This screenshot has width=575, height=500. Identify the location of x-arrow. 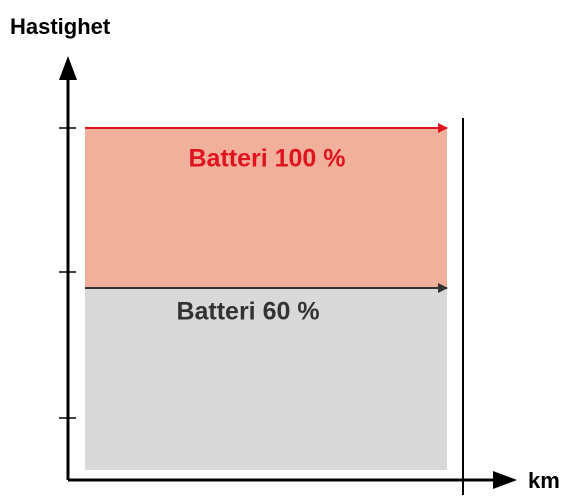
(505, 480).